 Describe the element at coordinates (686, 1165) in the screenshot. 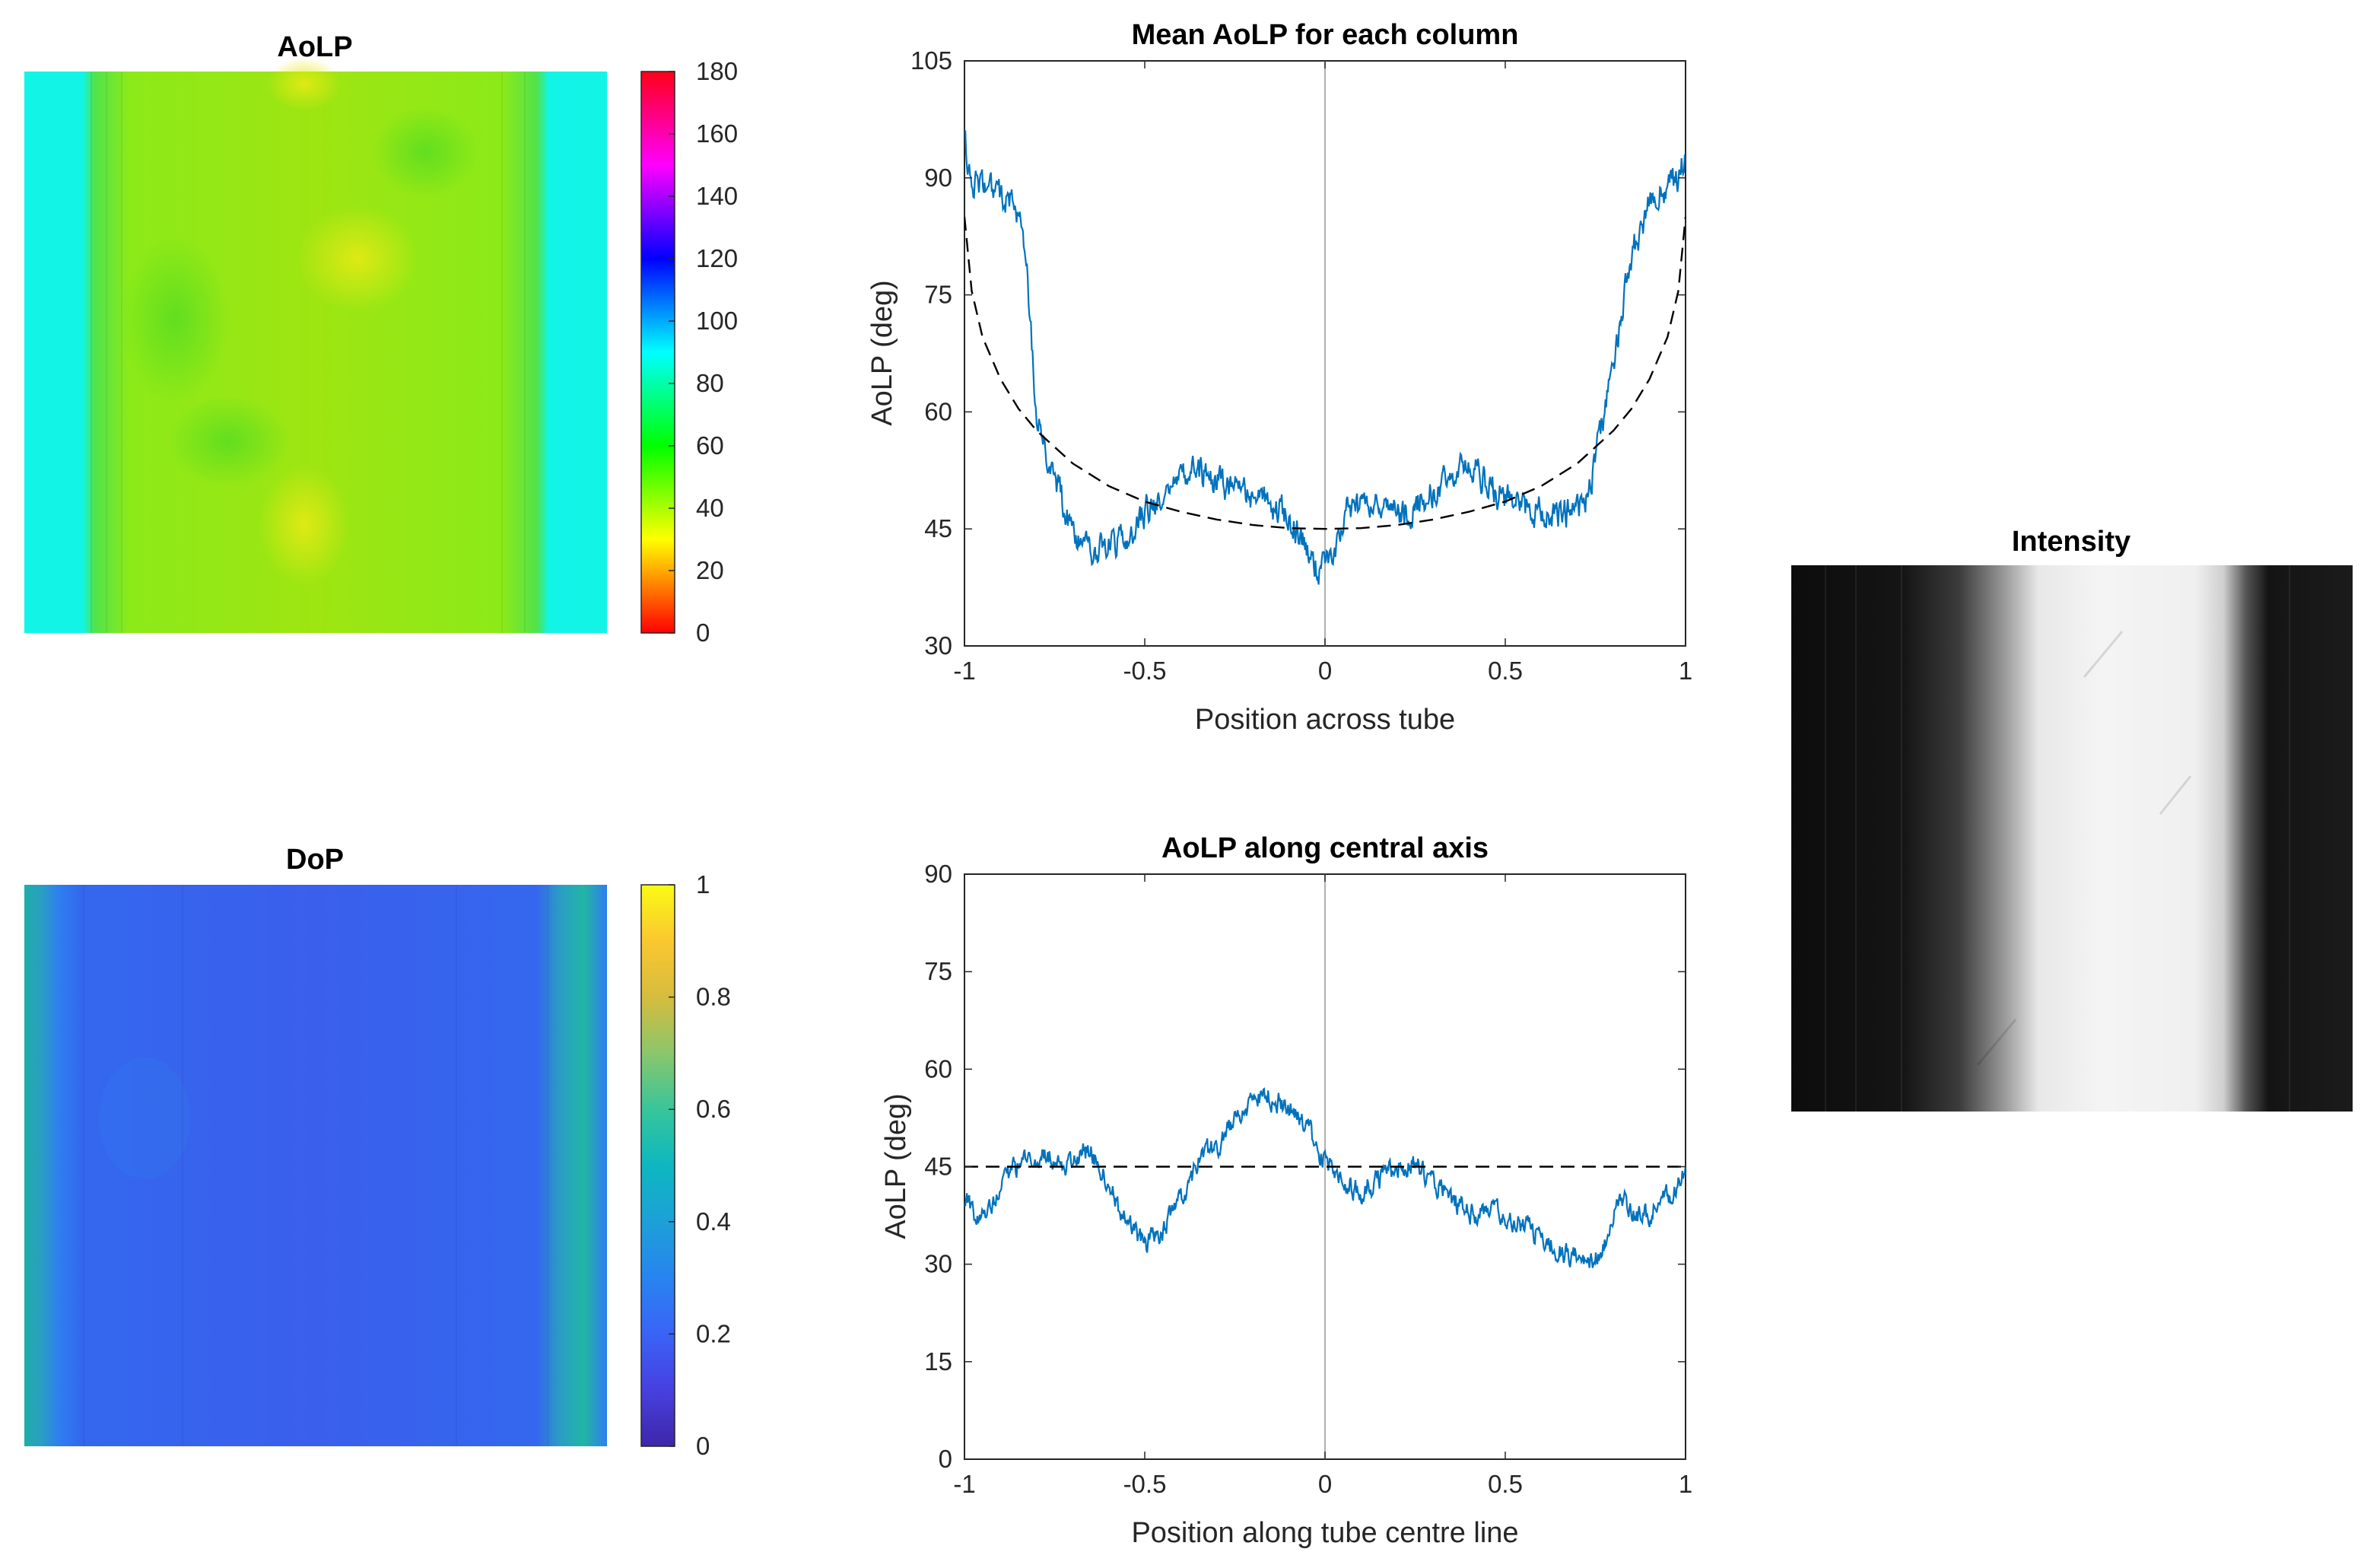

I see `dop-colorbar: 0 0.2 0.4 0.6 0.8 1` at that location.